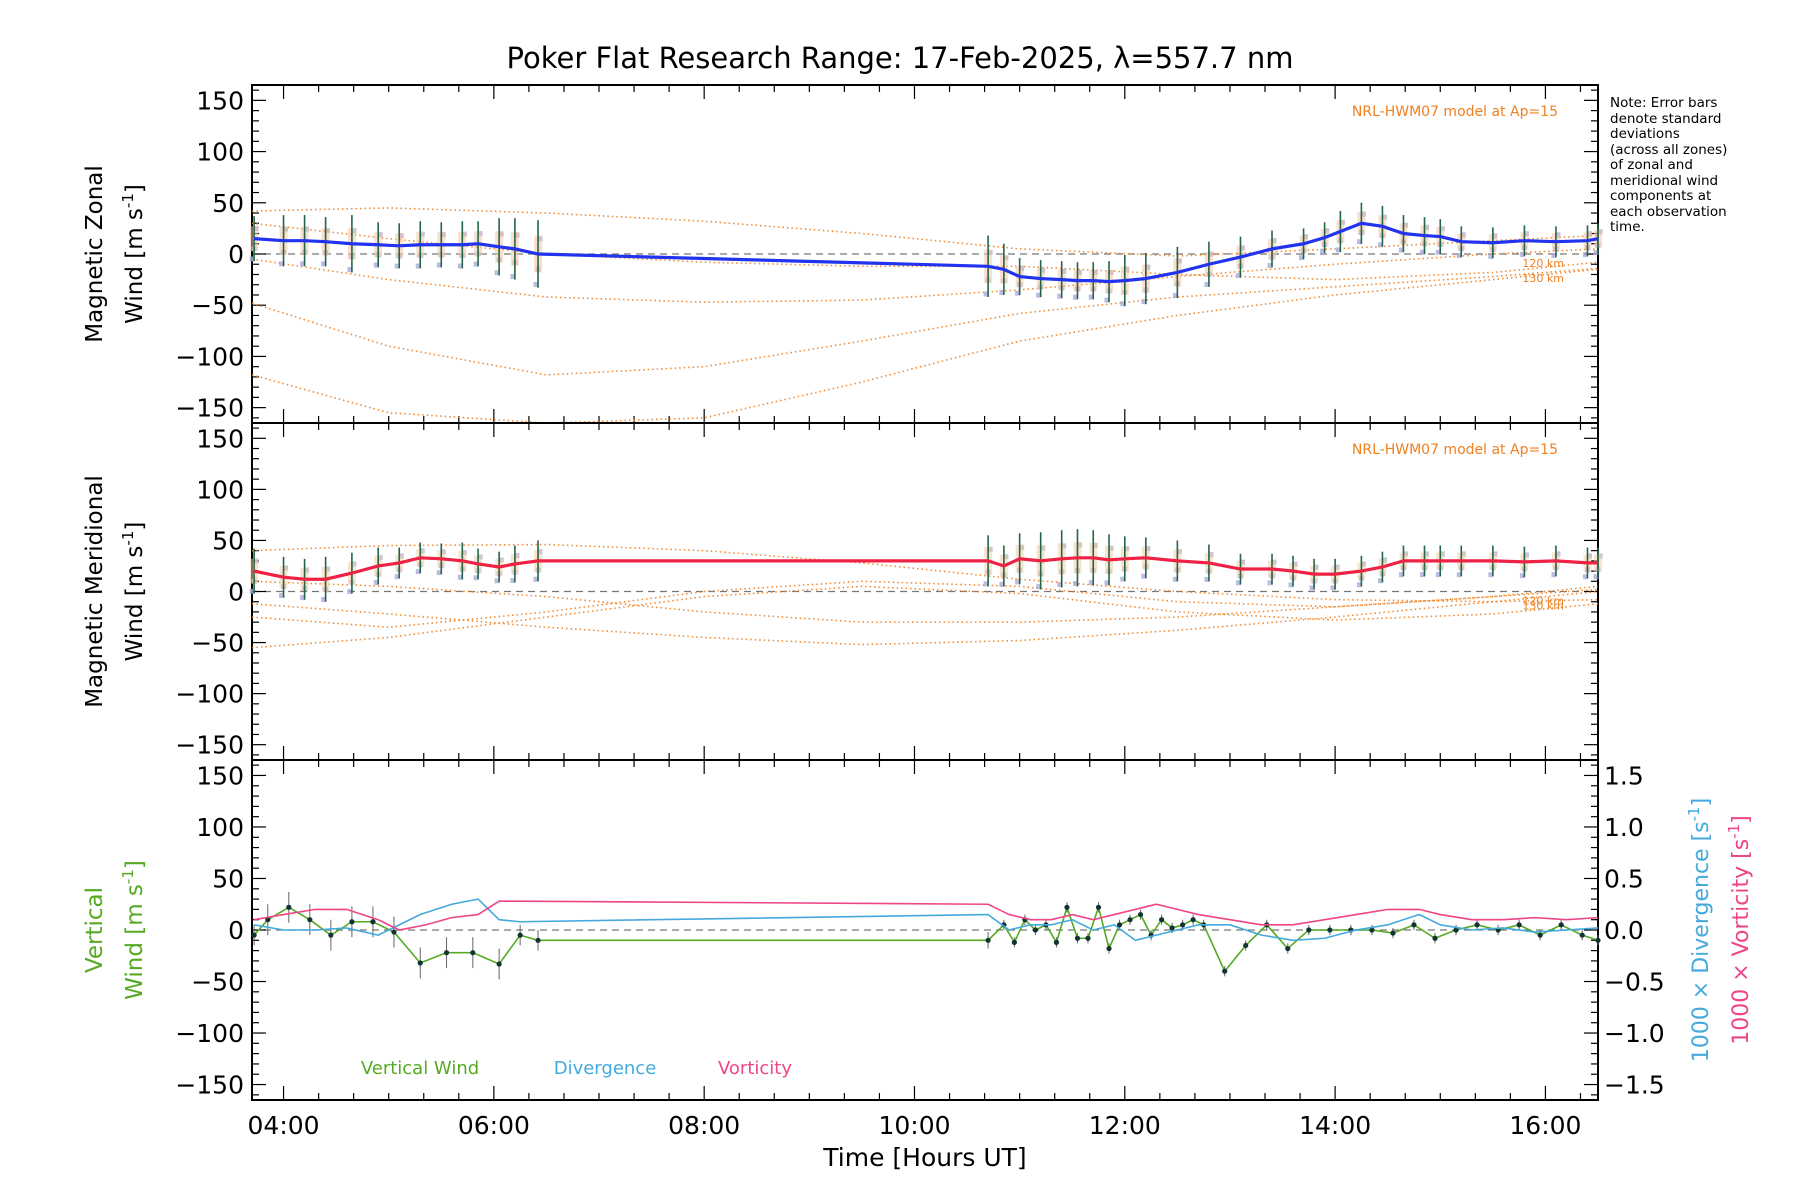  I want to click on note-line: deviations, so click(1645, 134).